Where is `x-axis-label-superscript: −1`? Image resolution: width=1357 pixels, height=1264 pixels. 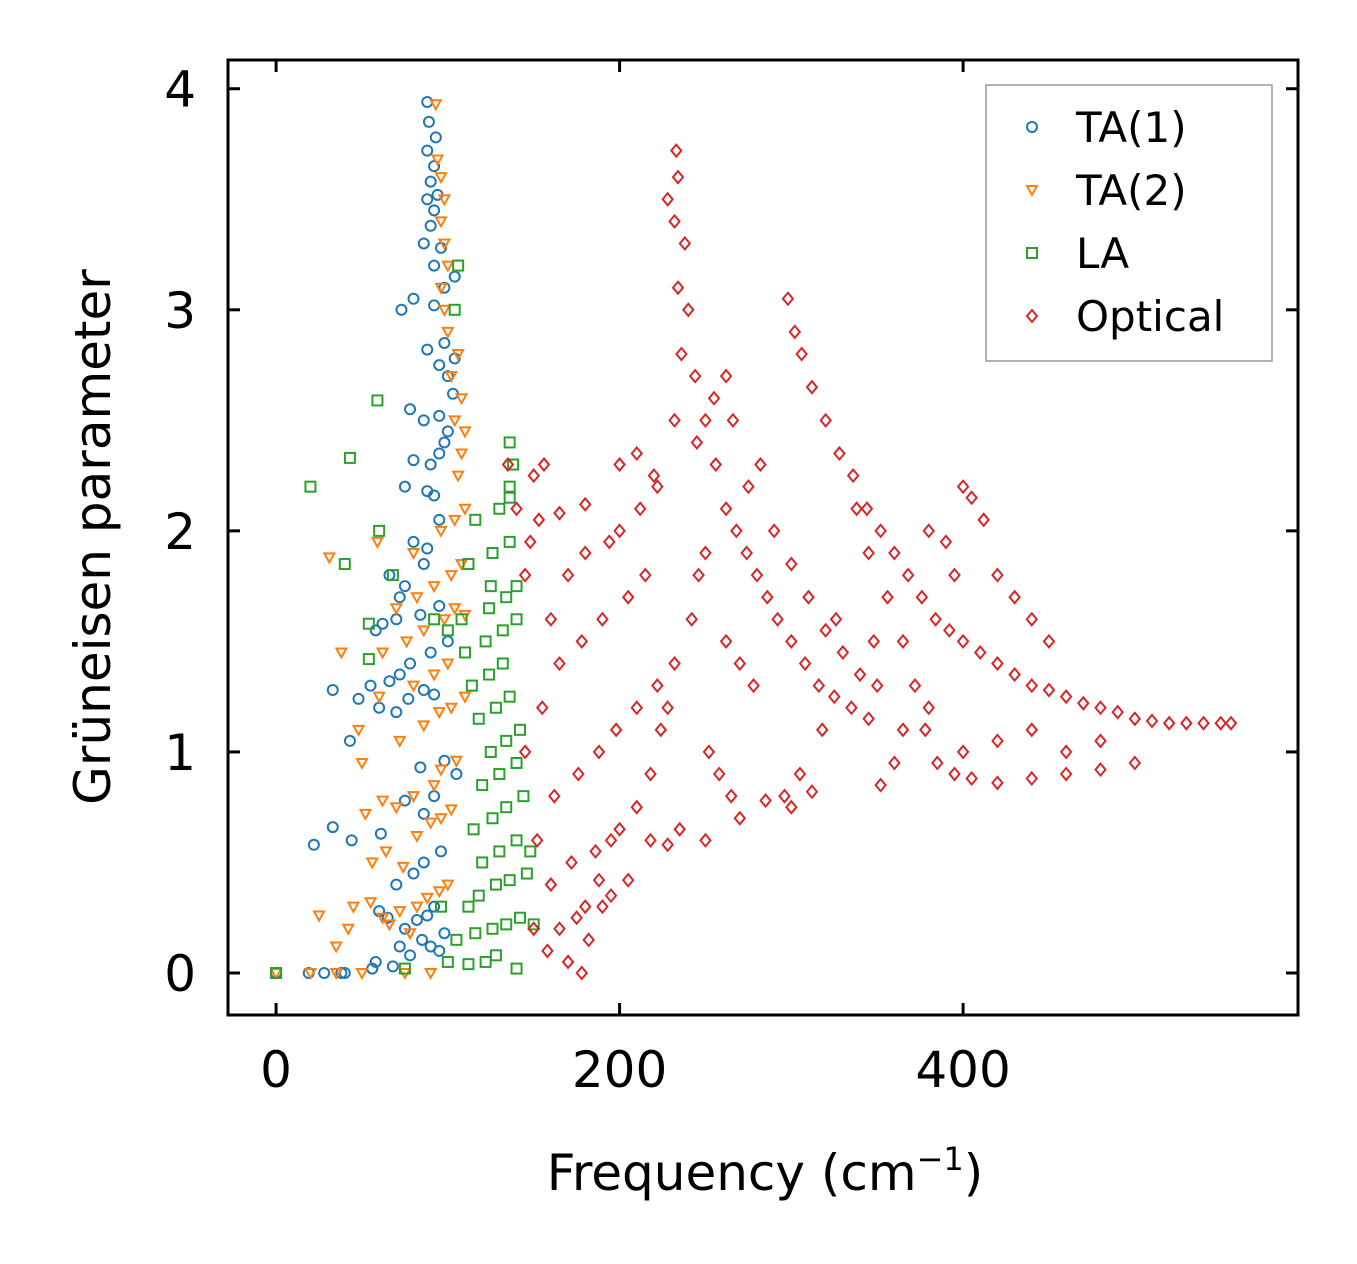 x-axis-label-superscript: −1 is located at coordinates (940, 1159).